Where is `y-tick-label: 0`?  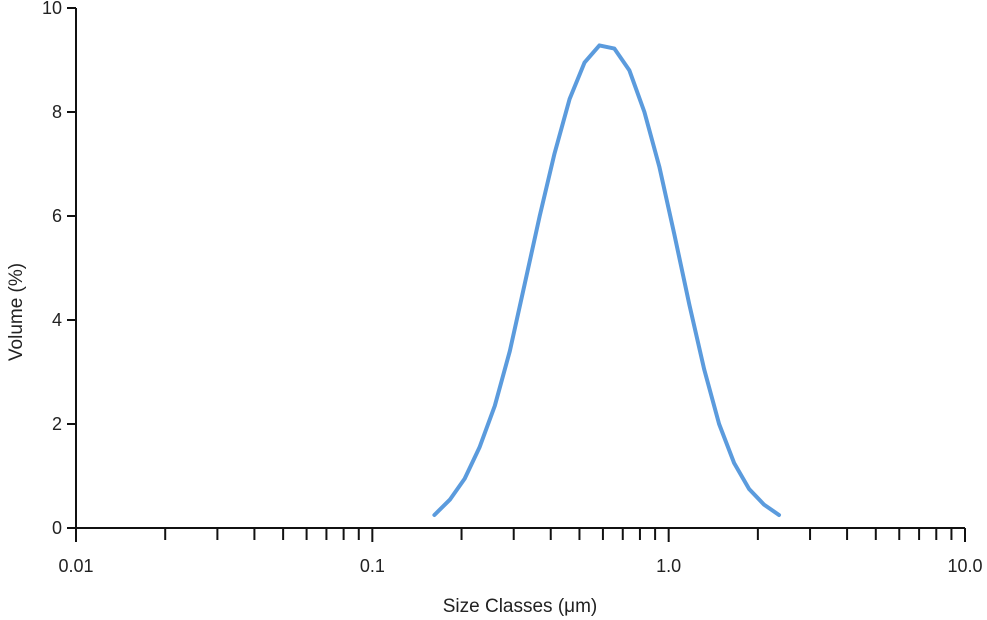 y-tick-label: 0 is located at coordinates (57, 528).